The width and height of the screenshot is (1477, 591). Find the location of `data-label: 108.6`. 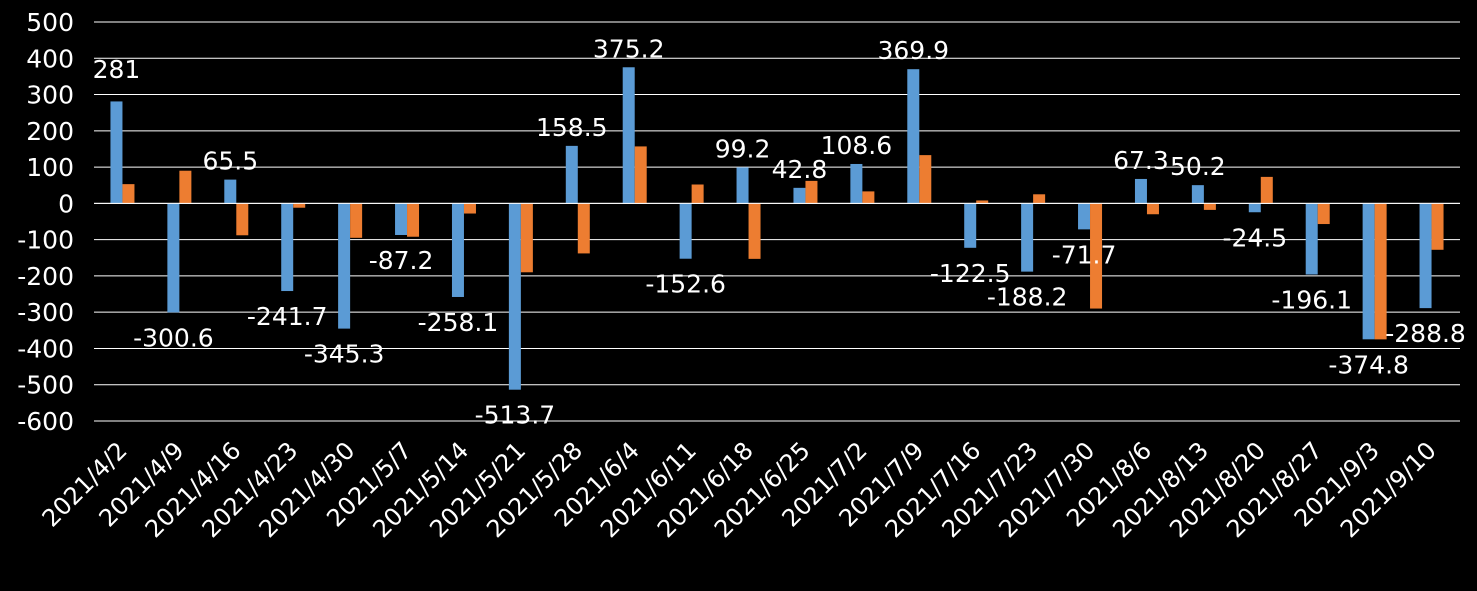

data-label: 108.6 is located at coordinates (857, 145).